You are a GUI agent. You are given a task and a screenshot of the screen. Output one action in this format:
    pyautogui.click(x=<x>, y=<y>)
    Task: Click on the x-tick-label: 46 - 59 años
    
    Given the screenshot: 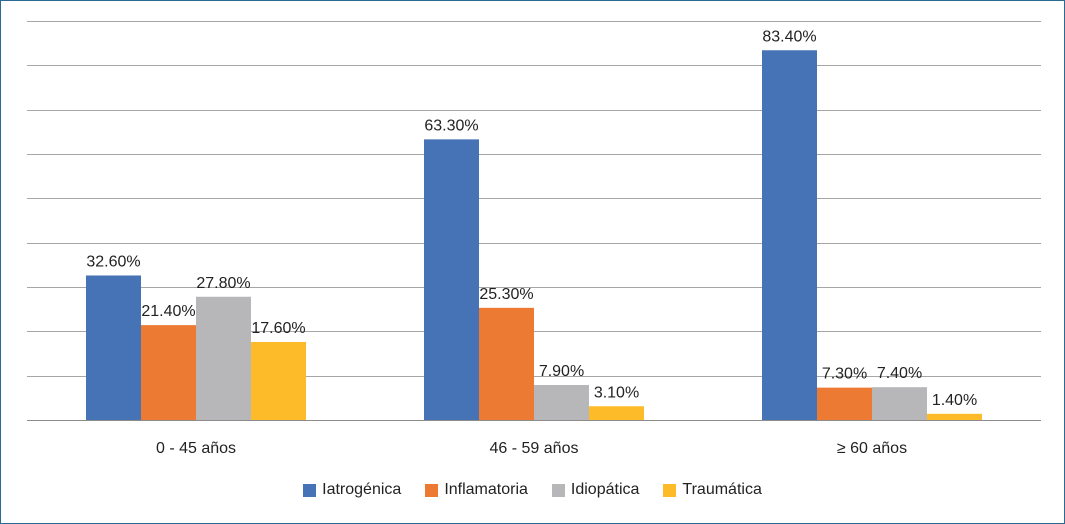 What is the action you would take?
    pyautogui.click(x=534, y=448)
    